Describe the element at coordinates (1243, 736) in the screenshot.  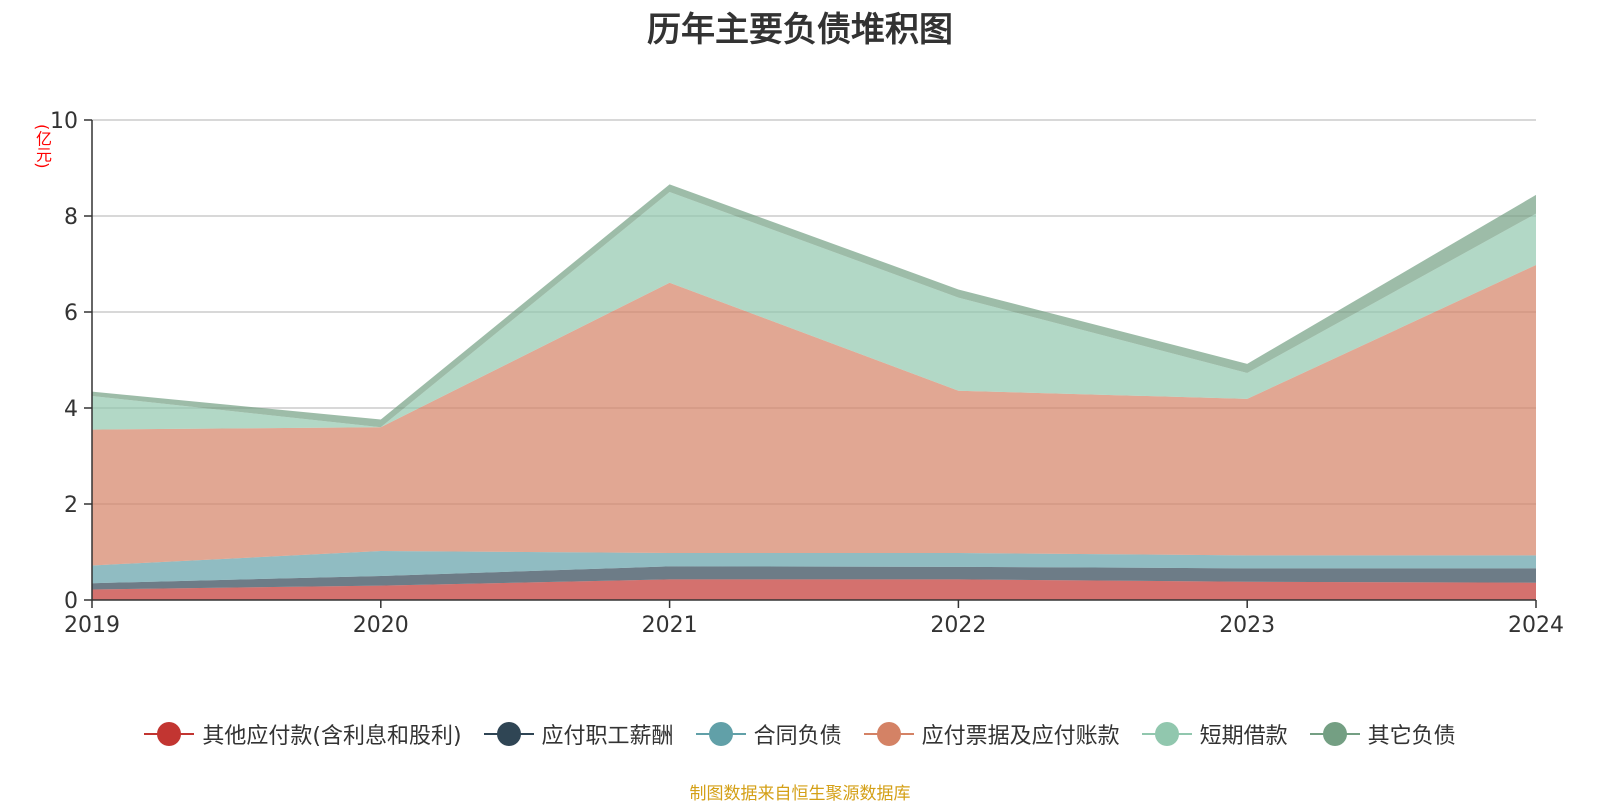
I see `legend-label: 短期借款` at that location.